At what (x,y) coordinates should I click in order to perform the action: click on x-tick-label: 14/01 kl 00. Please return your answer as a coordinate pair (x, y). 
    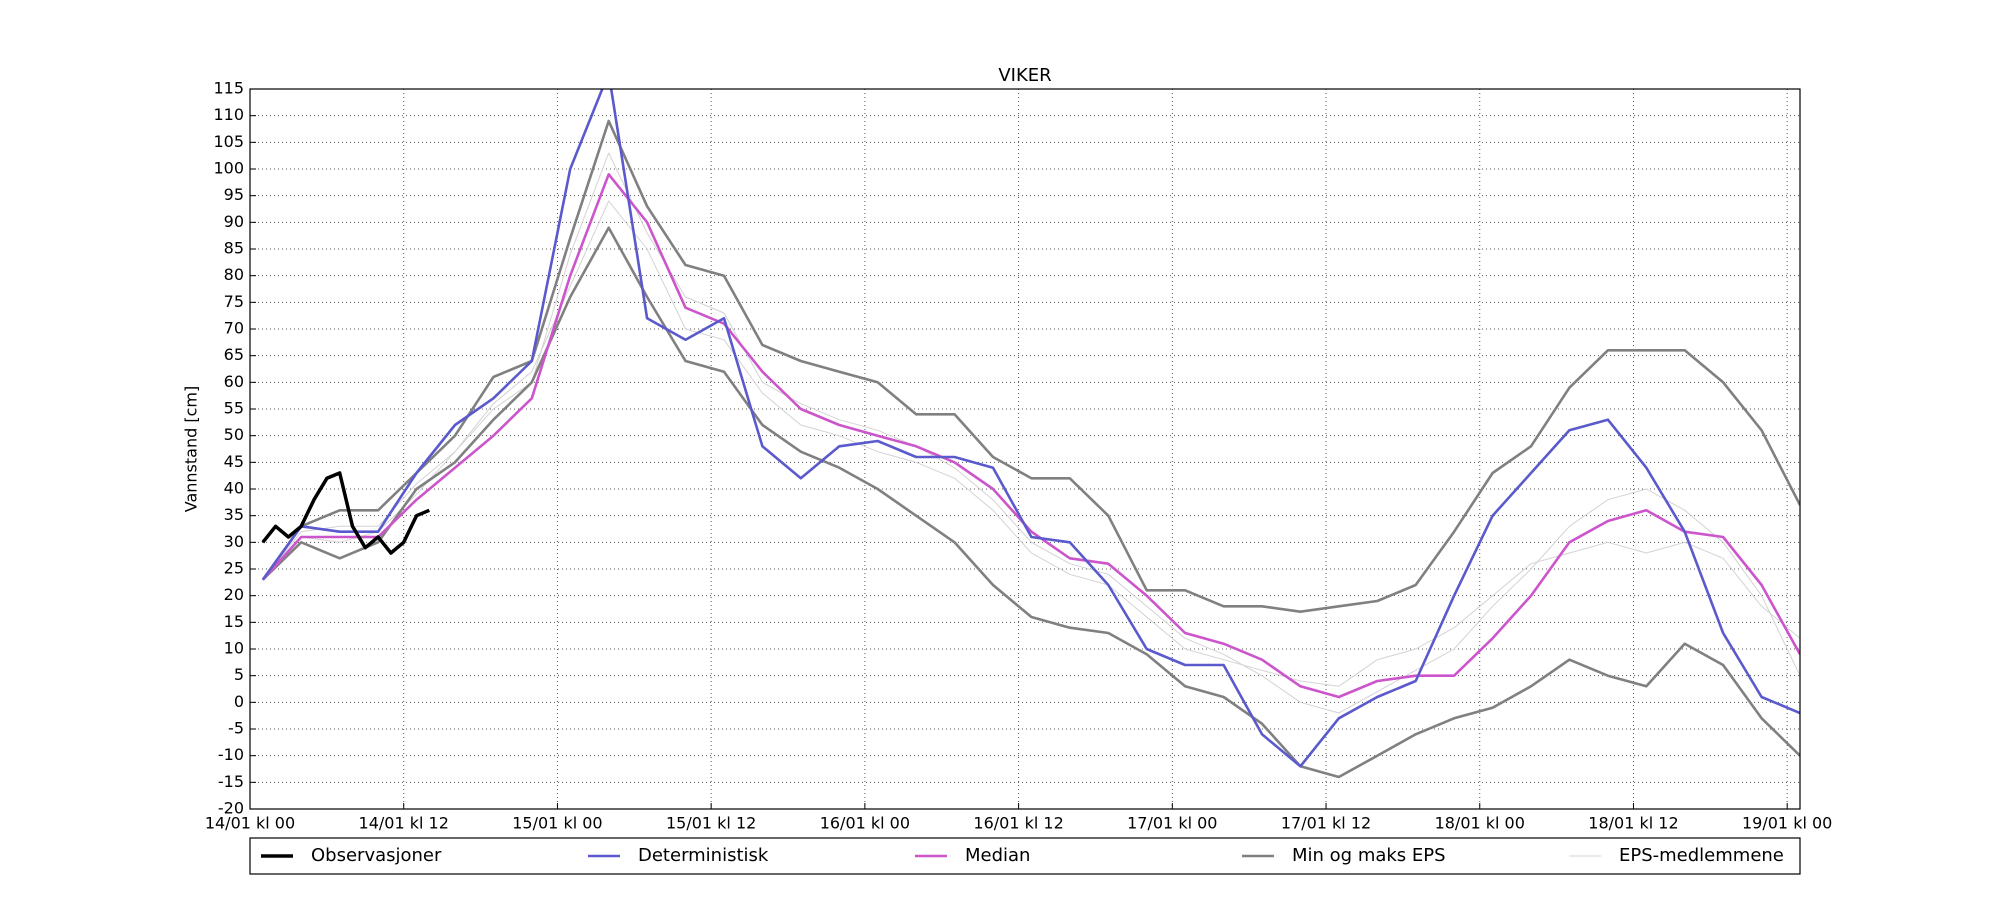
    Looking at the image, I should click on (250, 823).